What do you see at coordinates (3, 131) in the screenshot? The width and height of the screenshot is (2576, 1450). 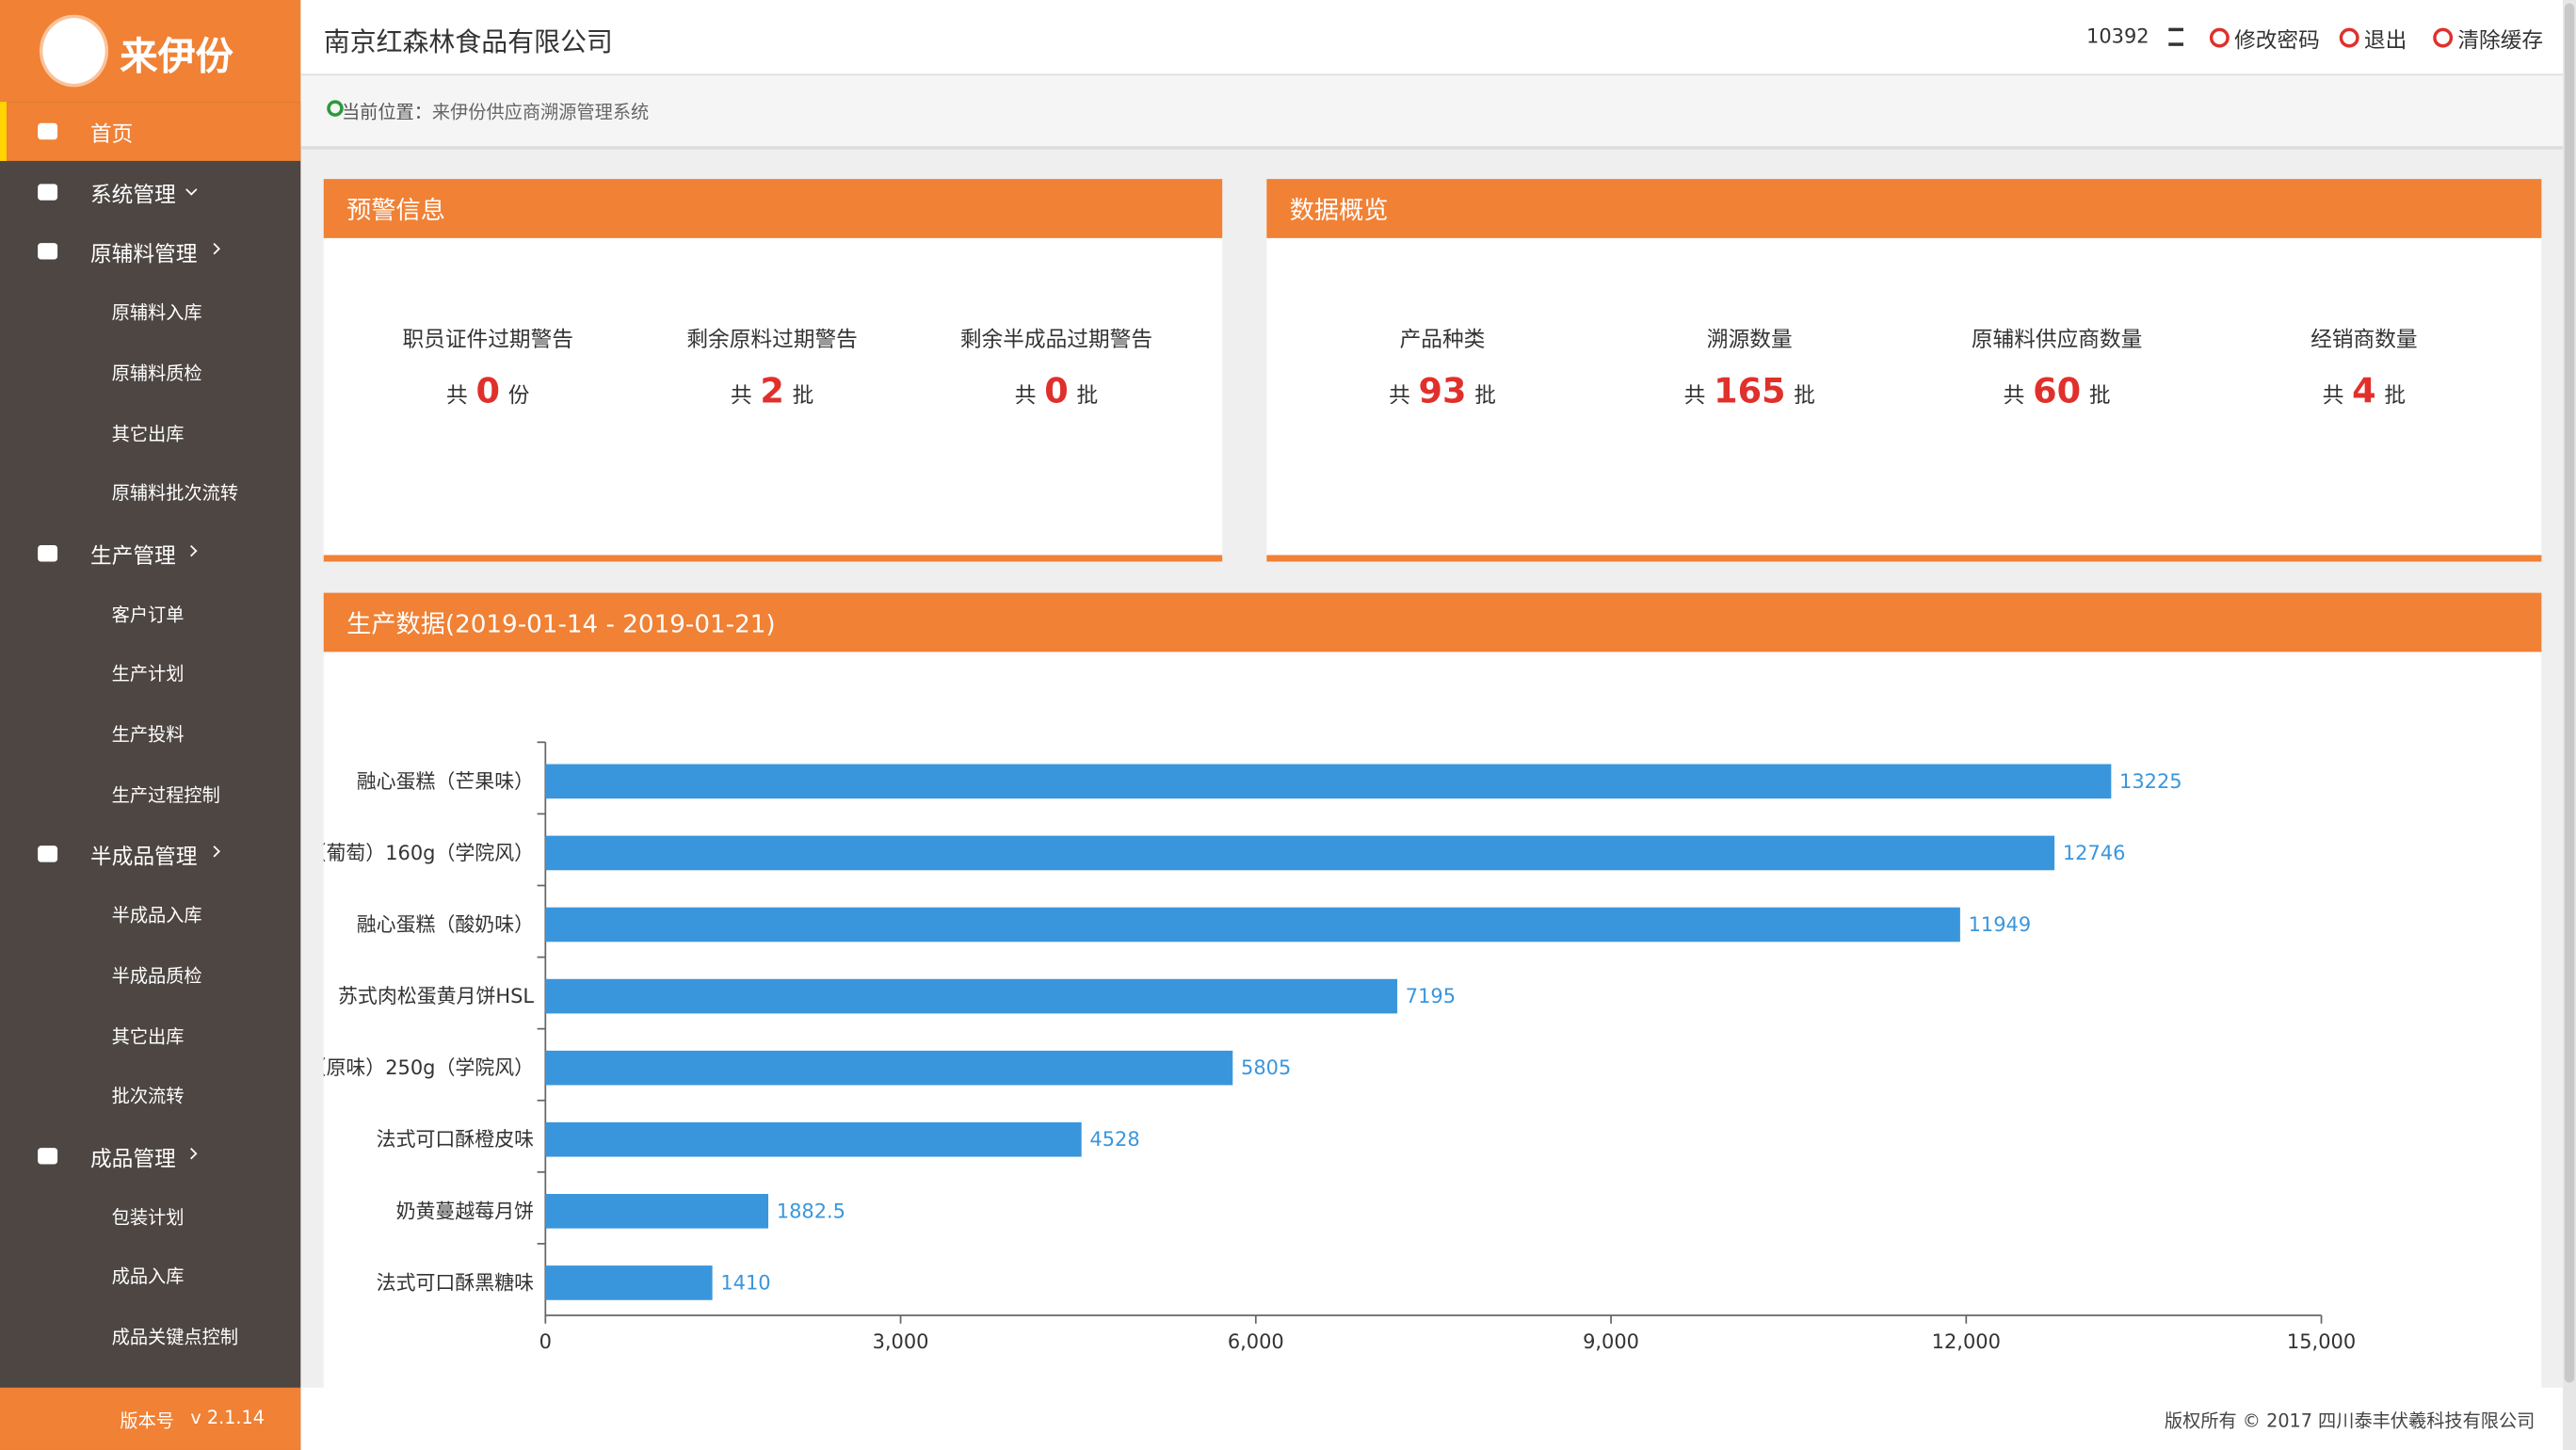 I see `active-marker` at bounding box center [3, 131].